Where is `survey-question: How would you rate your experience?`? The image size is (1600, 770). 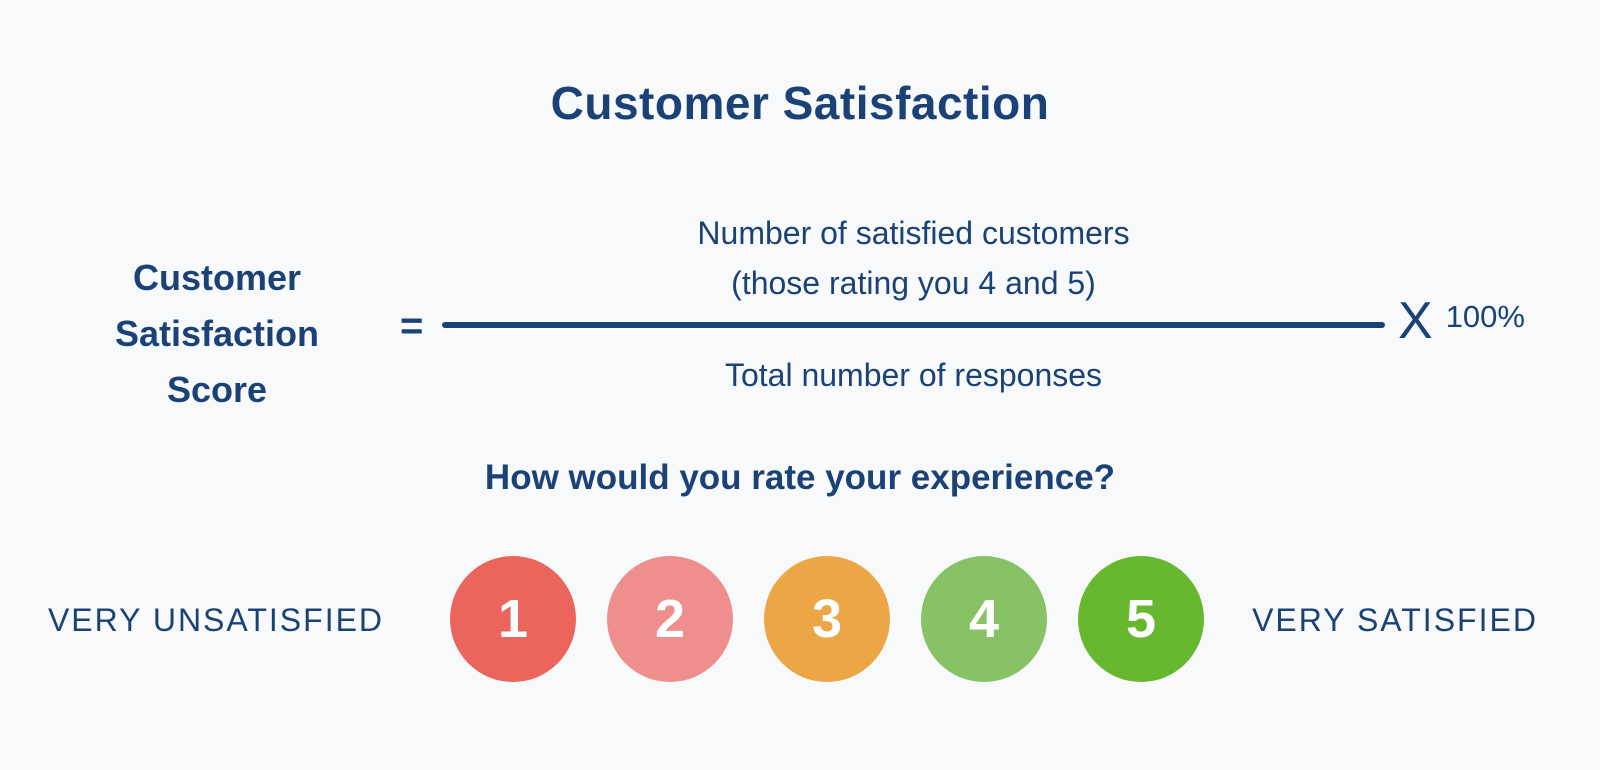
survey-question: How would you rate your experience? is located at coordinates (800, 477).